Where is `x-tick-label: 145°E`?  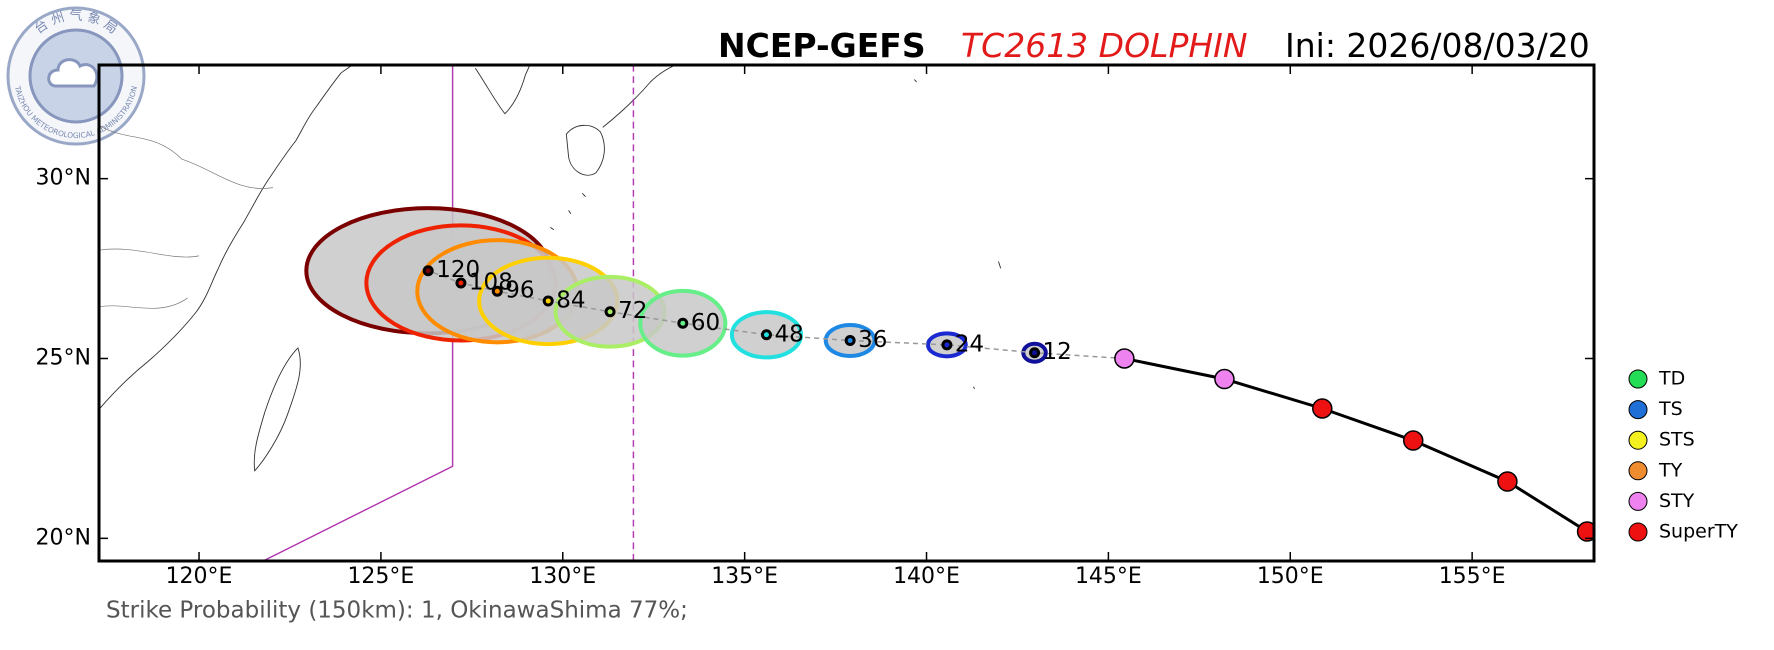
x-tick-label: 145°E is located at coordinates (1108, 576).